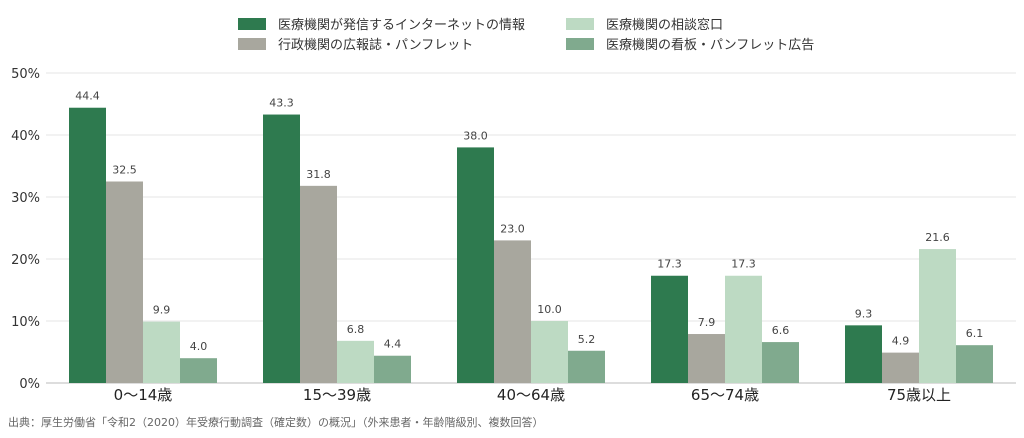 The width and height of the screenshot is (1024, 438). Describe the element at coordinates (337, 395) in the screenshot. I see `x-tick-label: 15〜39歳` at that location.